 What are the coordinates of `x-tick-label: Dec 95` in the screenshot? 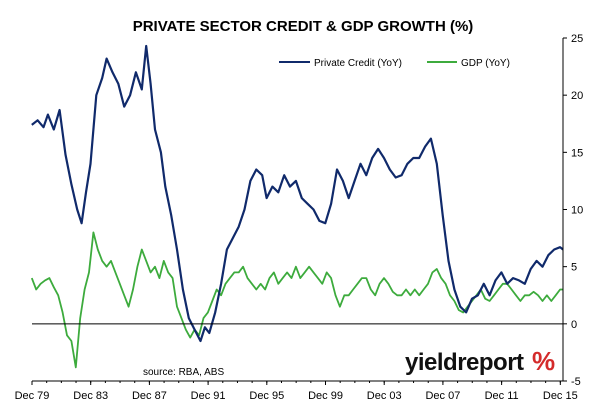 It's located at (266, 396).